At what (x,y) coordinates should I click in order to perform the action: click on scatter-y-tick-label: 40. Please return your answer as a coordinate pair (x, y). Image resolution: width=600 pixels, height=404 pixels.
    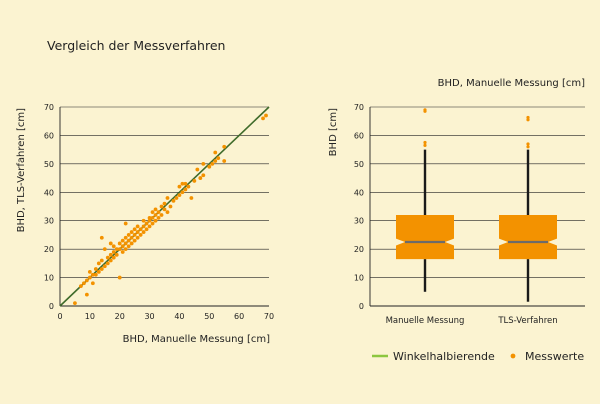
    Looking at the image, I should click on (49, 192).